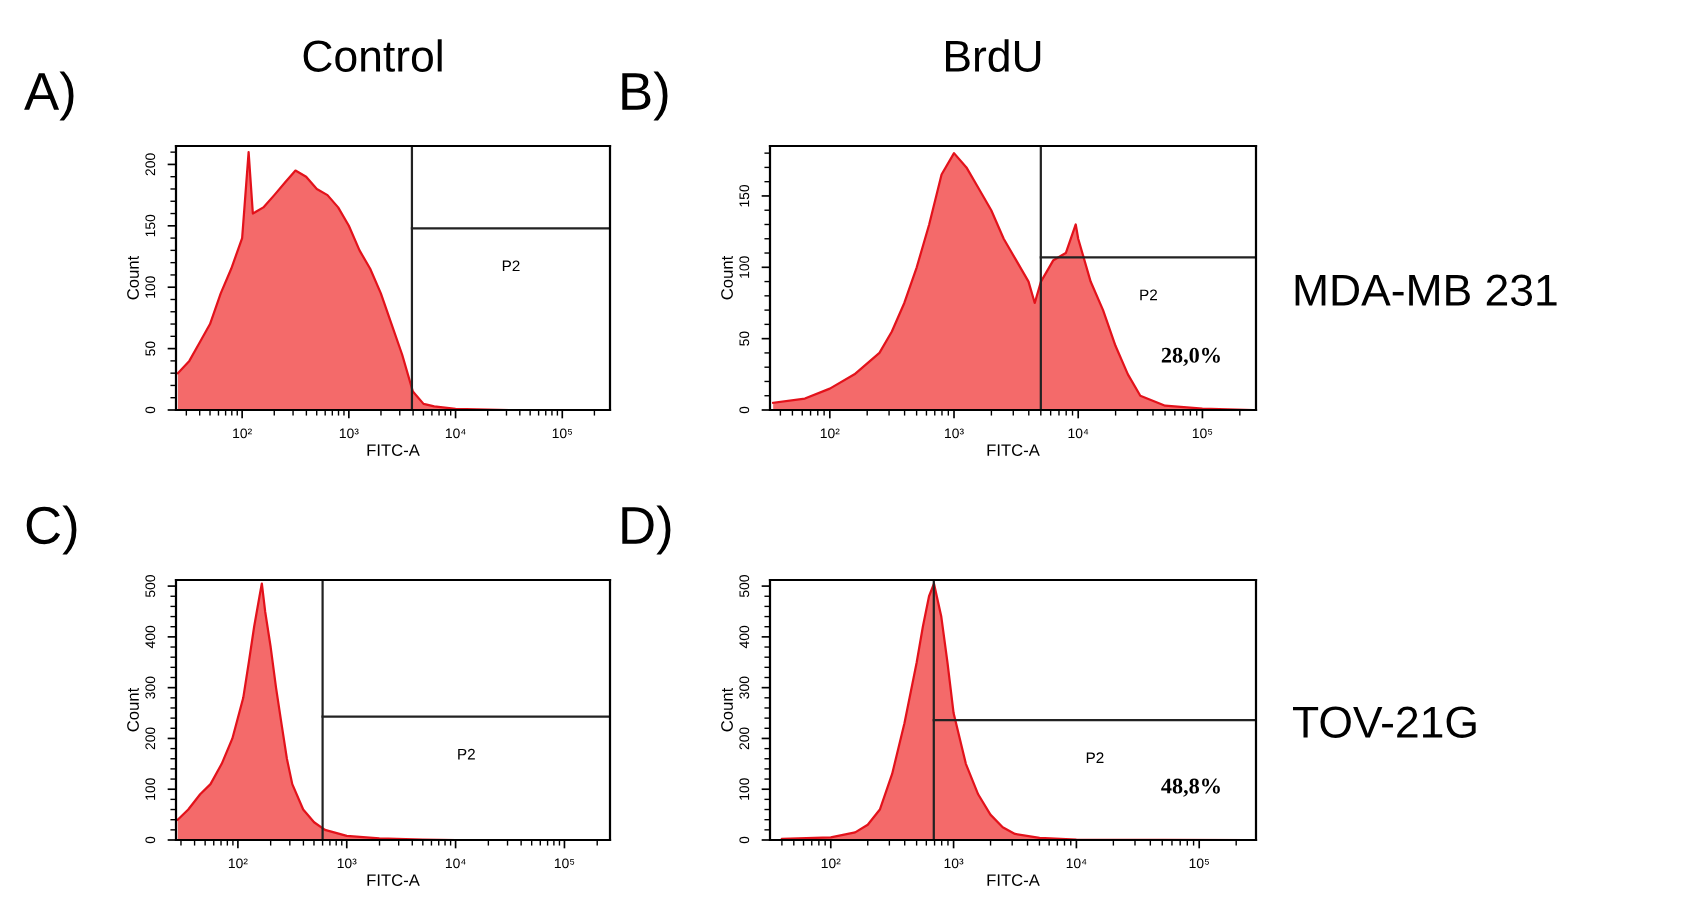  I want to click on chart-title: B), so click(645, 96).